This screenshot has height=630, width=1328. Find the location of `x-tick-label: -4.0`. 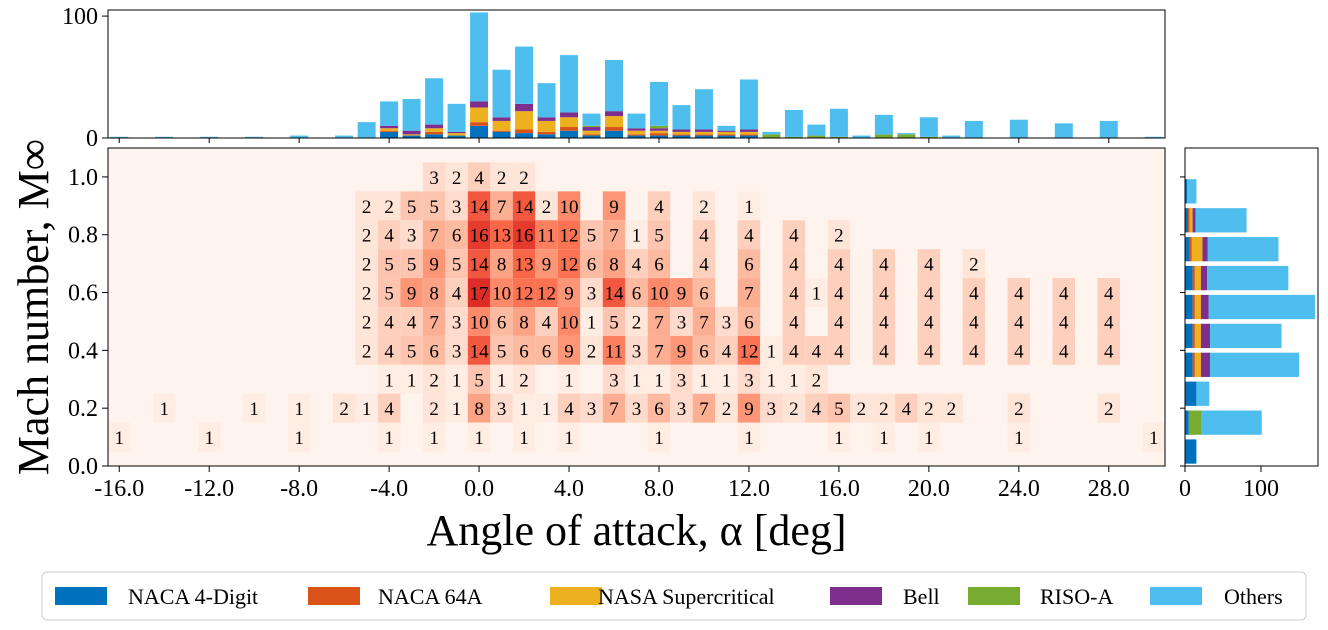

x-tick-label: -4.0 is located at coordinates (389, 489).